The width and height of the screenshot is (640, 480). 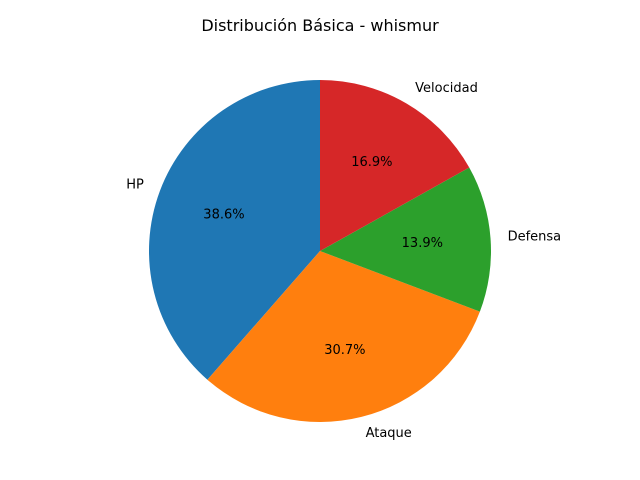 I want to click on slice-percent-ataque: 30.7%, so click(x=344, y=350).